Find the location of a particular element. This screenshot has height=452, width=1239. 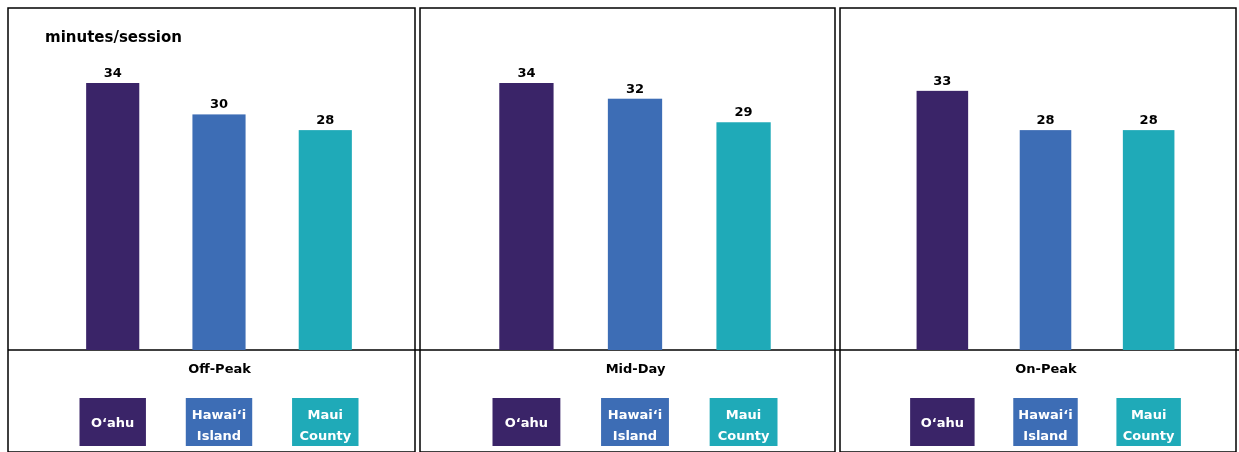

data-label: 33 is located at coordinates (942, 80).